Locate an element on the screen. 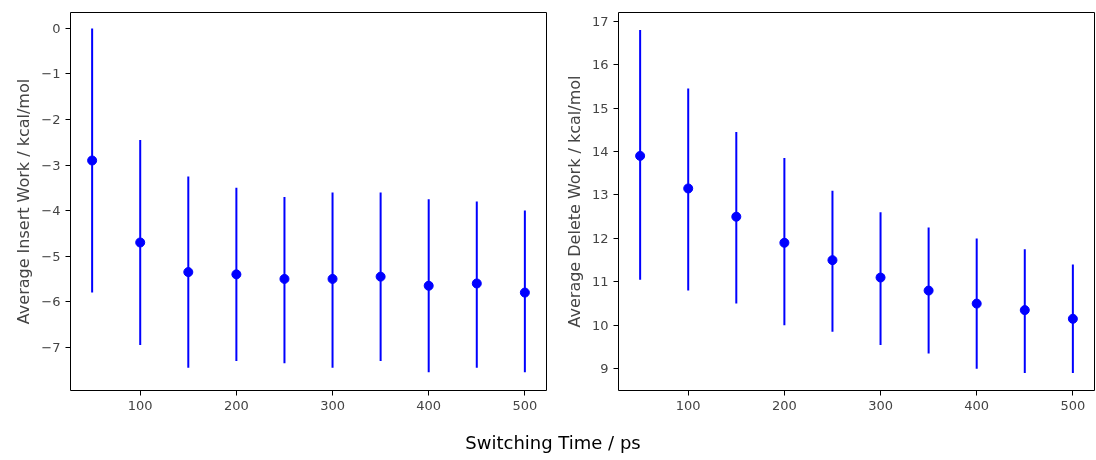 The image size is (1096, 460). y-axis-title: Average Insert Work / kcal/mol is located at coordinates (24, 201).